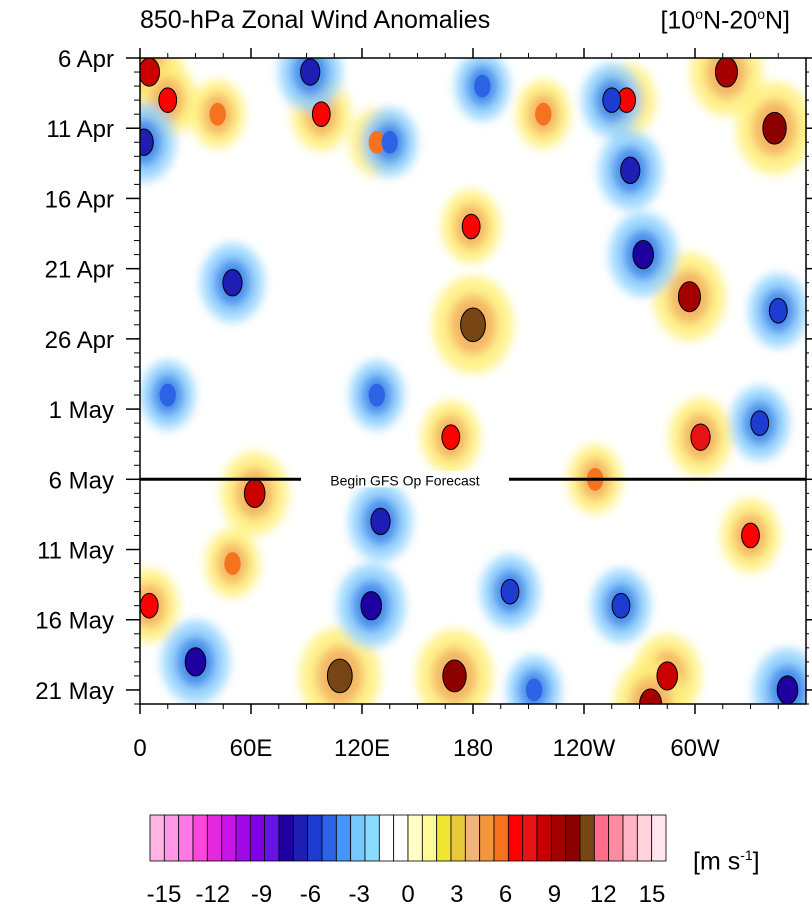  What do you see at coordinates (473, 748) in the screenshot?
I see `x-tick-label: 180` at bounding box center [473, 748].